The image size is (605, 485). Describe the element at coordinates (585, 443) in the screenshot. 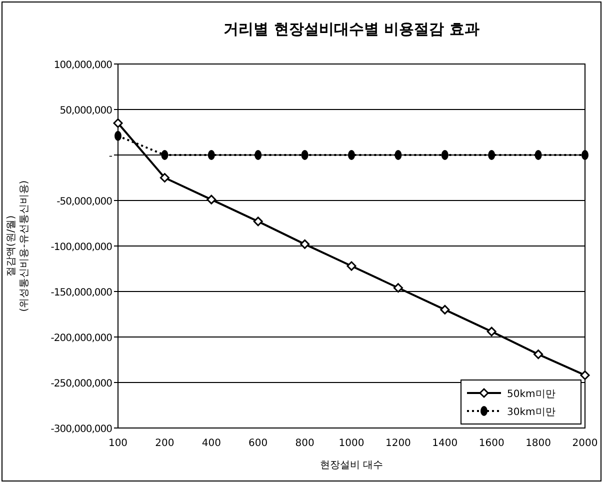

I see `x-tick-label: 2000` at that location.